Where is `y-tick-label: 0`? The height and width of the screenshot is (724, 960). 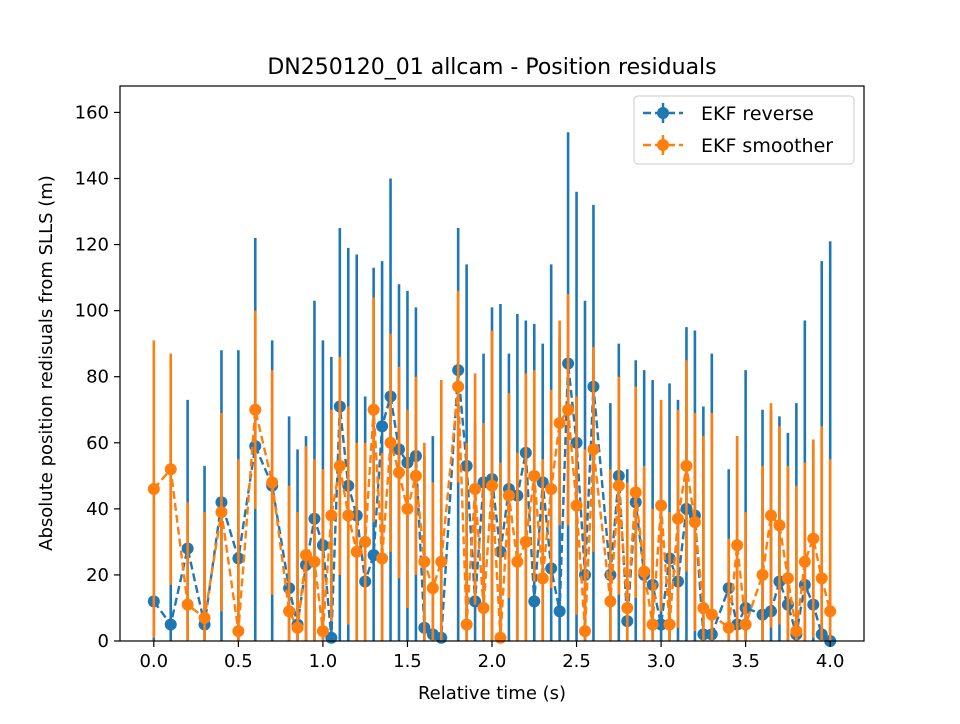 y-tick-label: 0 is located at coordinates (103, 641).